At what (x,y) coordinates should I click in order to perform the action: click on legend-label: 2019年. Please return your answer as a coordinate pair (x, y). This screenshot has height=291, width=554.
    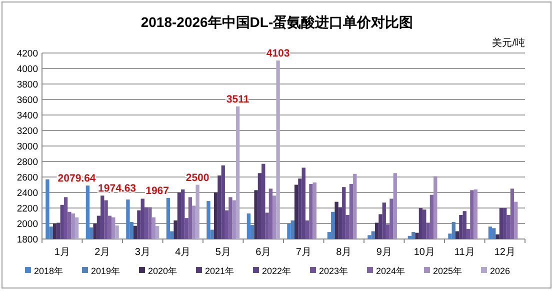
    Looking at the image, I should click on (105, 271).